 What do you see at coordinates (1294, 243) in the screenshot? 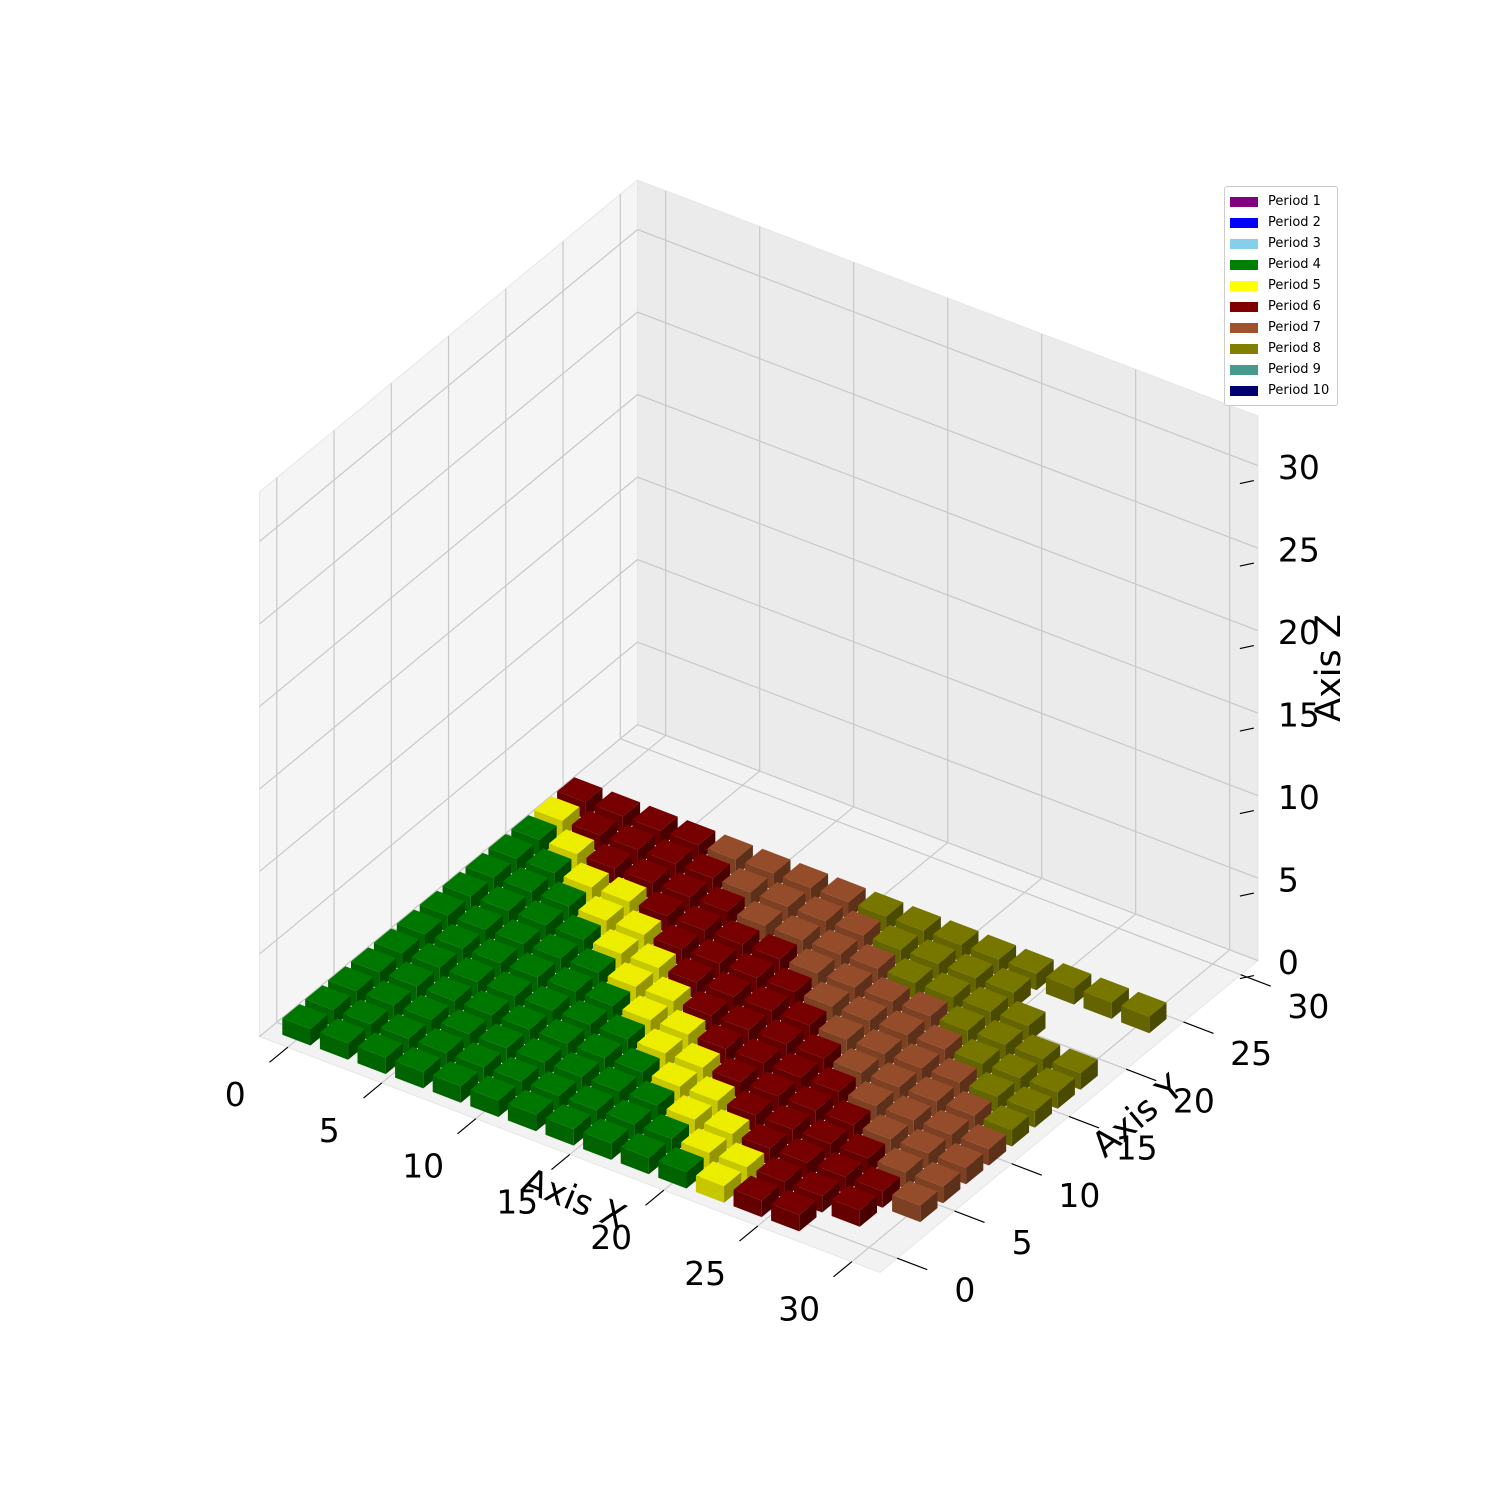
I see `legend-label: Period 3` at bounding box center [1294, 243].